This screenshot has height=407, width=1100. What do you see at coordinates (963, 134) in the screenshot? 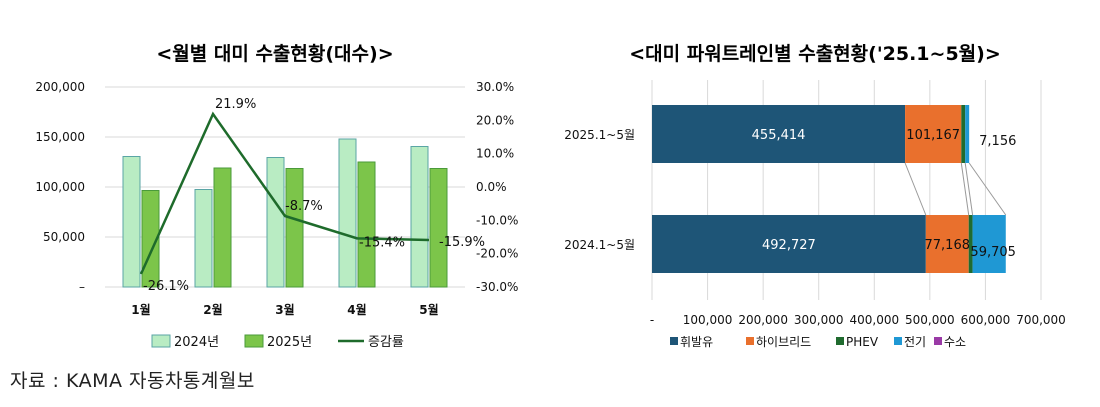
I see `bar-PHEV-2025.1~5월` at bounding box center [963, 134].